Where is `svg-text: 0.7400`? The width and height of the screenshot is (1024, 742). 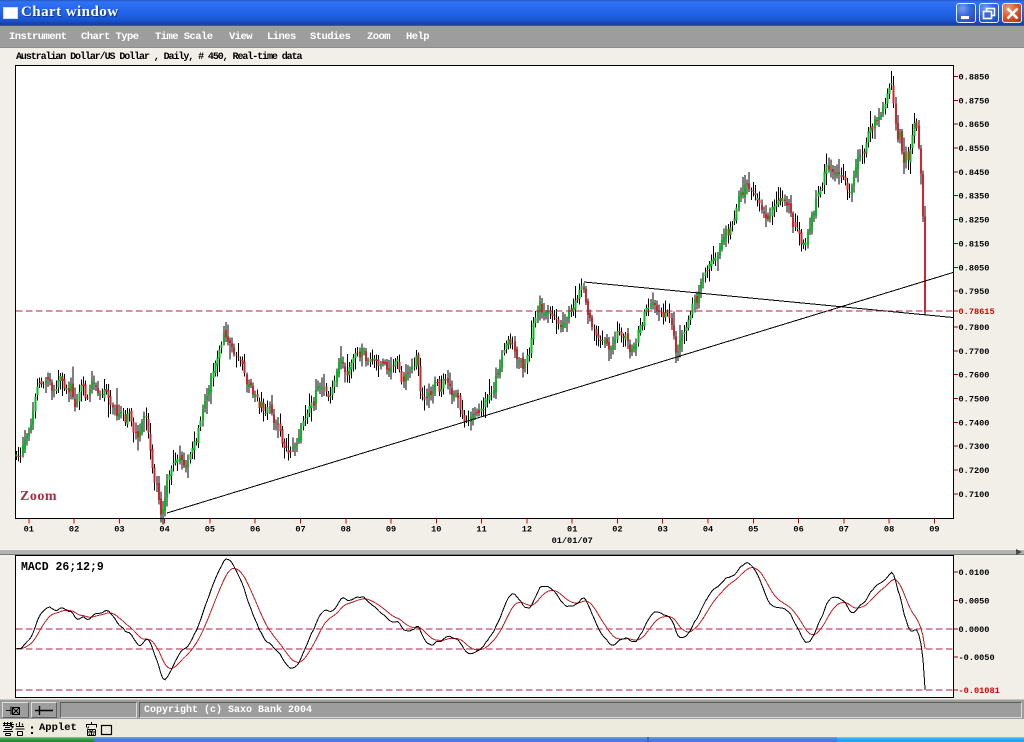
svg-text: 0.7400 is located at coordinates (974, 423).